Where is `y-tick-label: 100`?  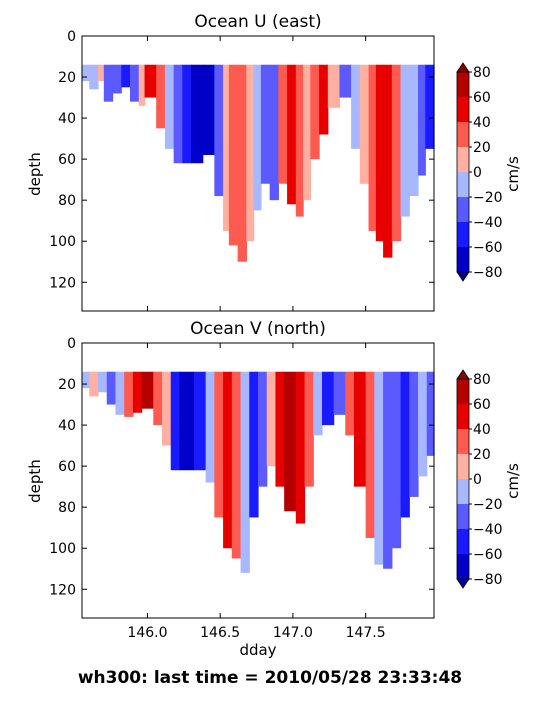 y-tick-label: 100 is located at coordinates (62, 242).